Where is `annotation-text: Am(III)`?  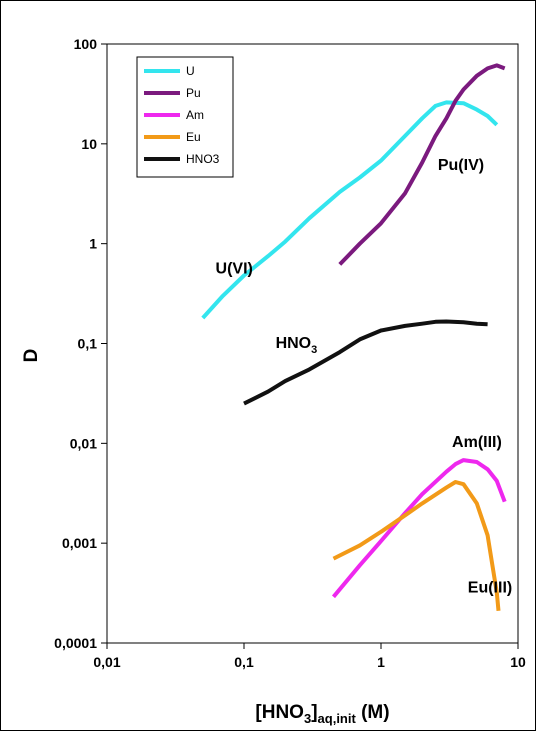
annotation-text: Am(III) is located at coordinates (477, 442).